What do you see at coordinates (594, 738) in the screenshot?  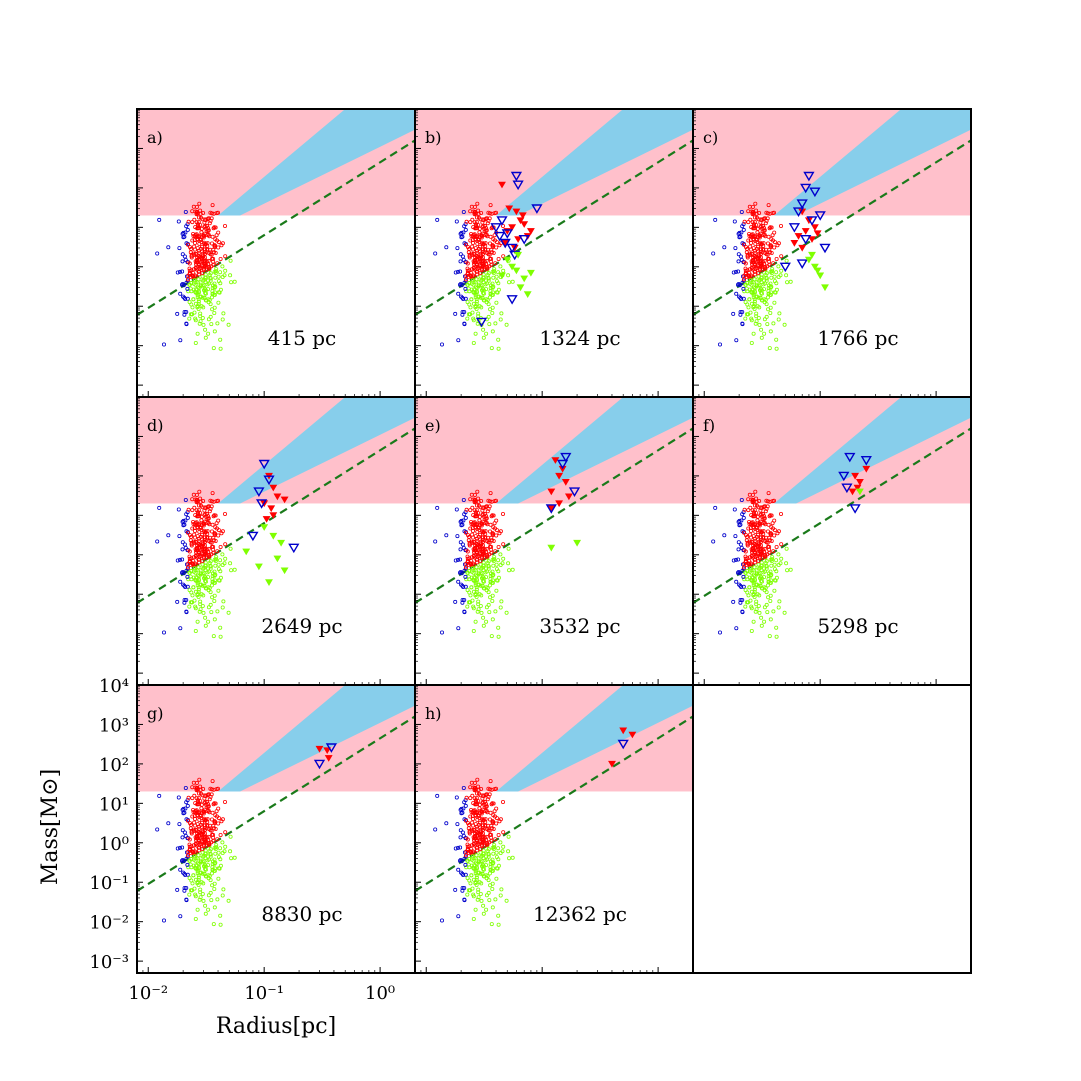 I see `blue-region` at bounding box center [594, 738].